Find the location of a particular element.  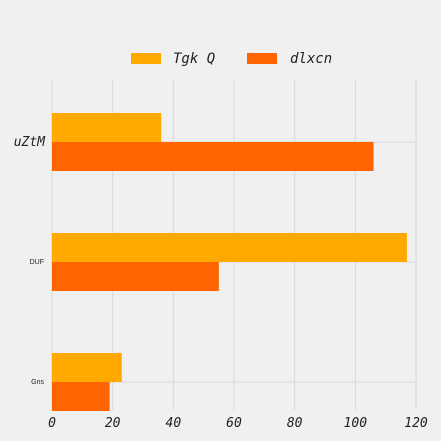

y-axis-categories: uZtM DUF Gns is located at coordinates (30, 260).